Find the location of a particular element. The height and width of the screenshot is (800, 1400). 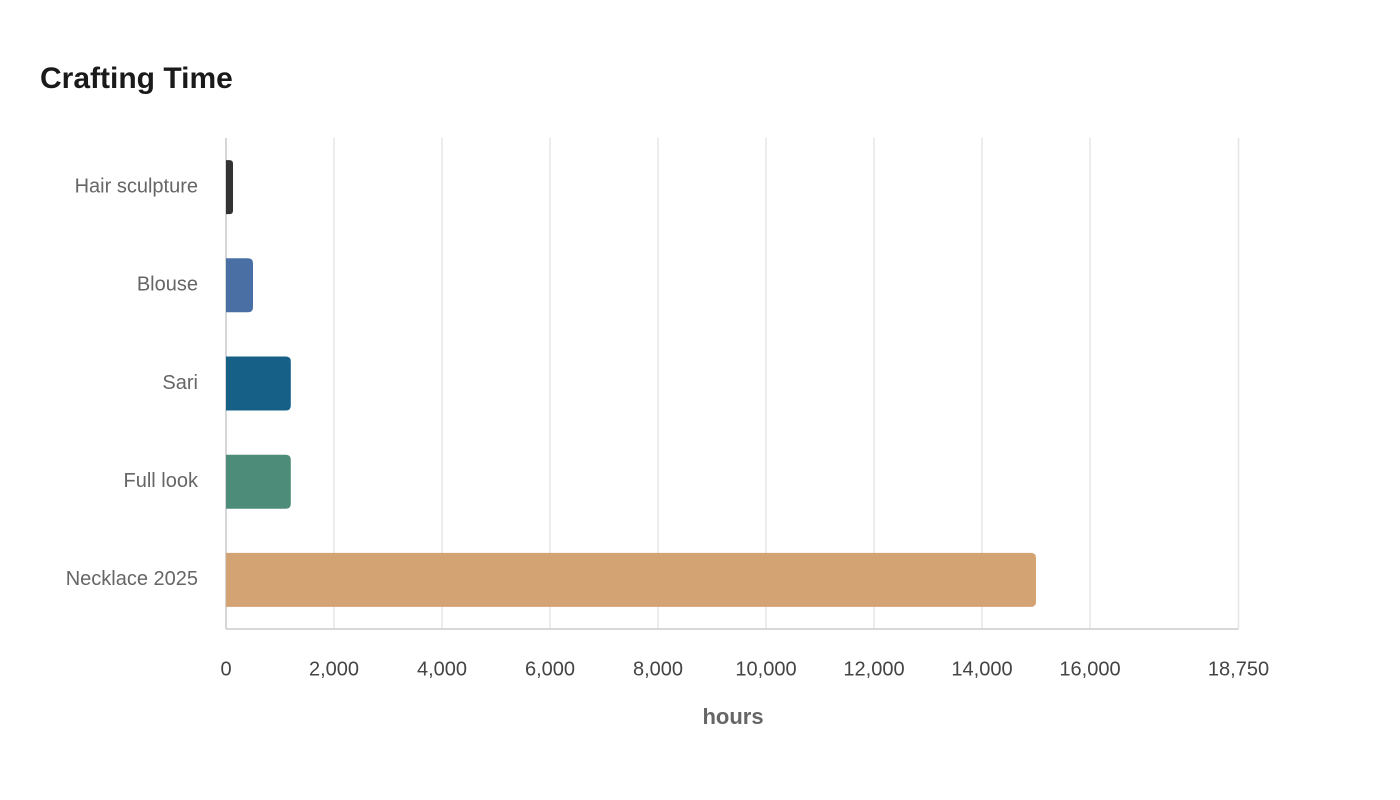

y-tick-label: Sari is located at coordinates (180, 383).